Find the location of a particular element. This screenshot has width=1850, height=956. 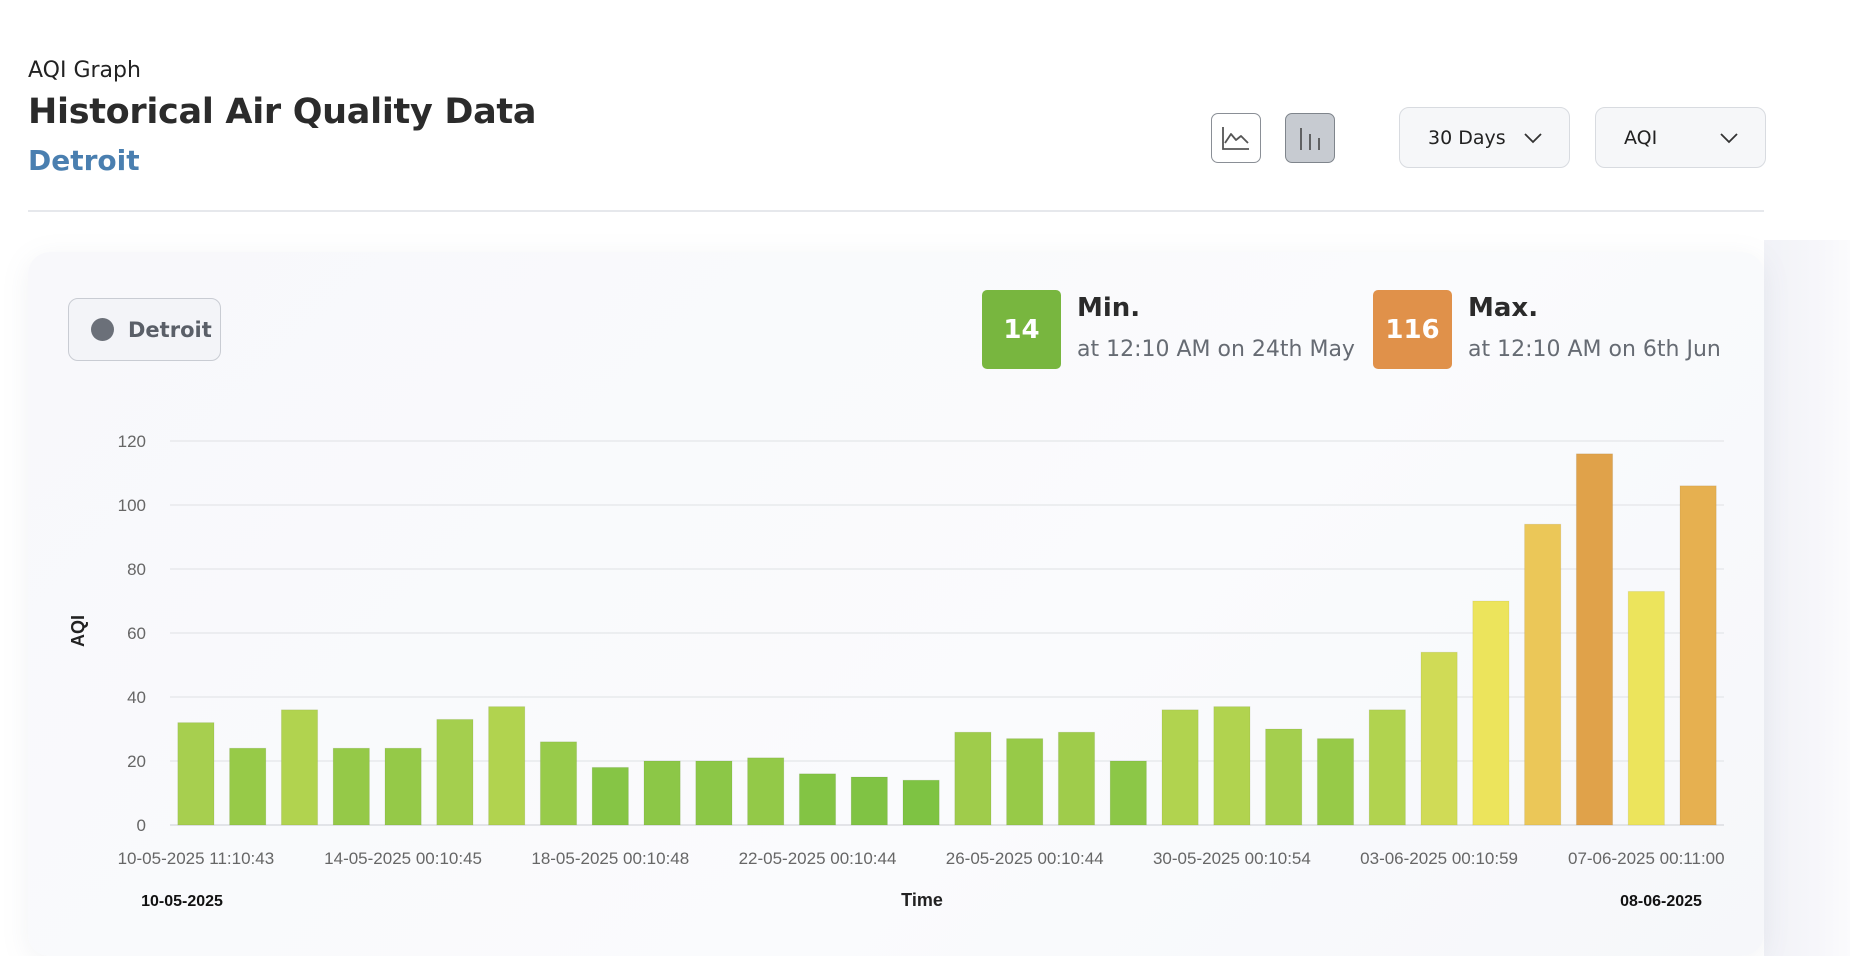

range-end-label: 08-06-2025 is located at coordinates (1661, 901).